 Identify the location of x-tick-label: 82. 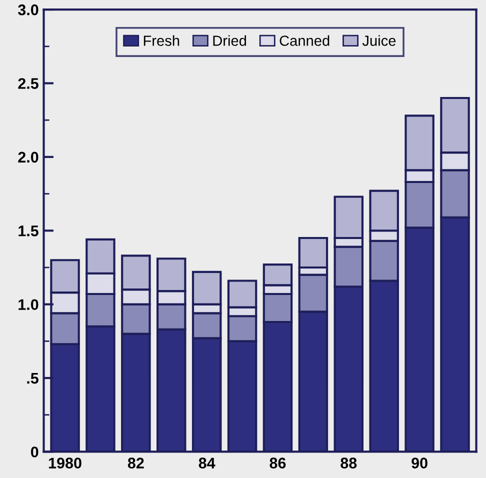
(136, 463).